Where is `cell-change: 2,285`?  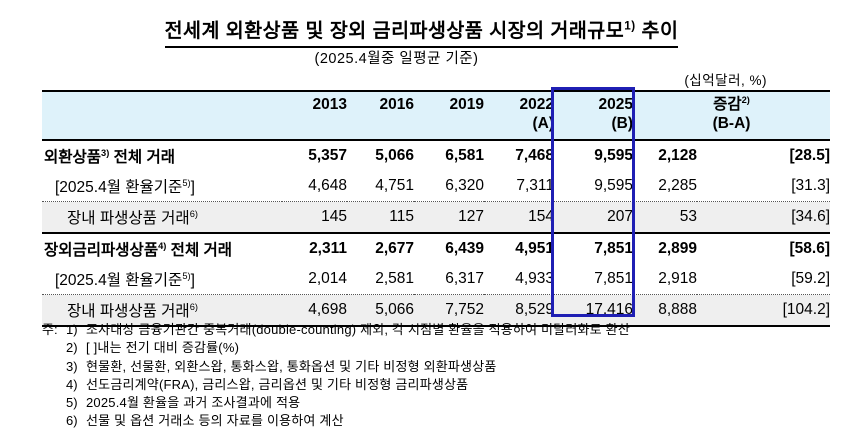 cell-change: 2,285 is located at coordinates (677, 185).